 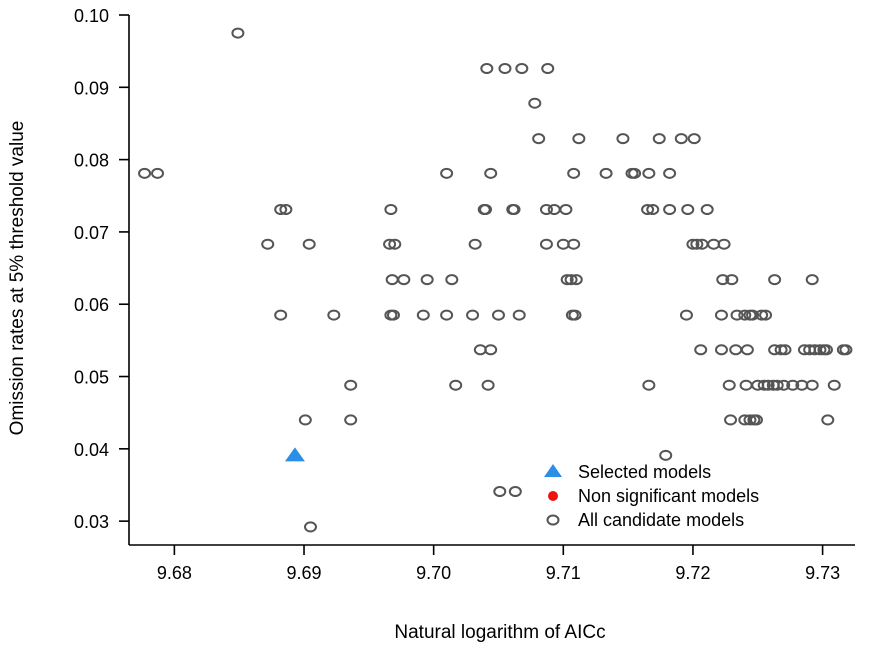 What do you see at coordinates (553, 496) in the screenshot?
I see `legend-nonsignificant-marker` at bounding box center [553, 496].